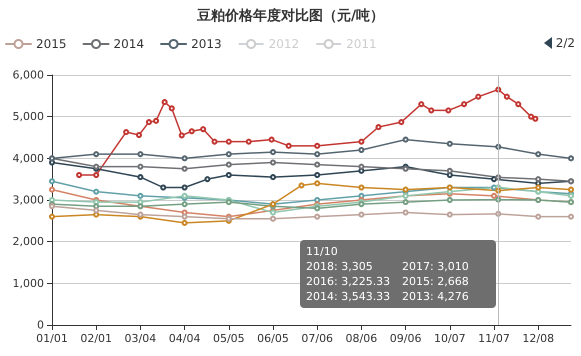 The height and width of the screenshot is (356, 581). Describe the element at coordinates (51, 44) in the screenshot. I see `legend-label: 2015` at that location.